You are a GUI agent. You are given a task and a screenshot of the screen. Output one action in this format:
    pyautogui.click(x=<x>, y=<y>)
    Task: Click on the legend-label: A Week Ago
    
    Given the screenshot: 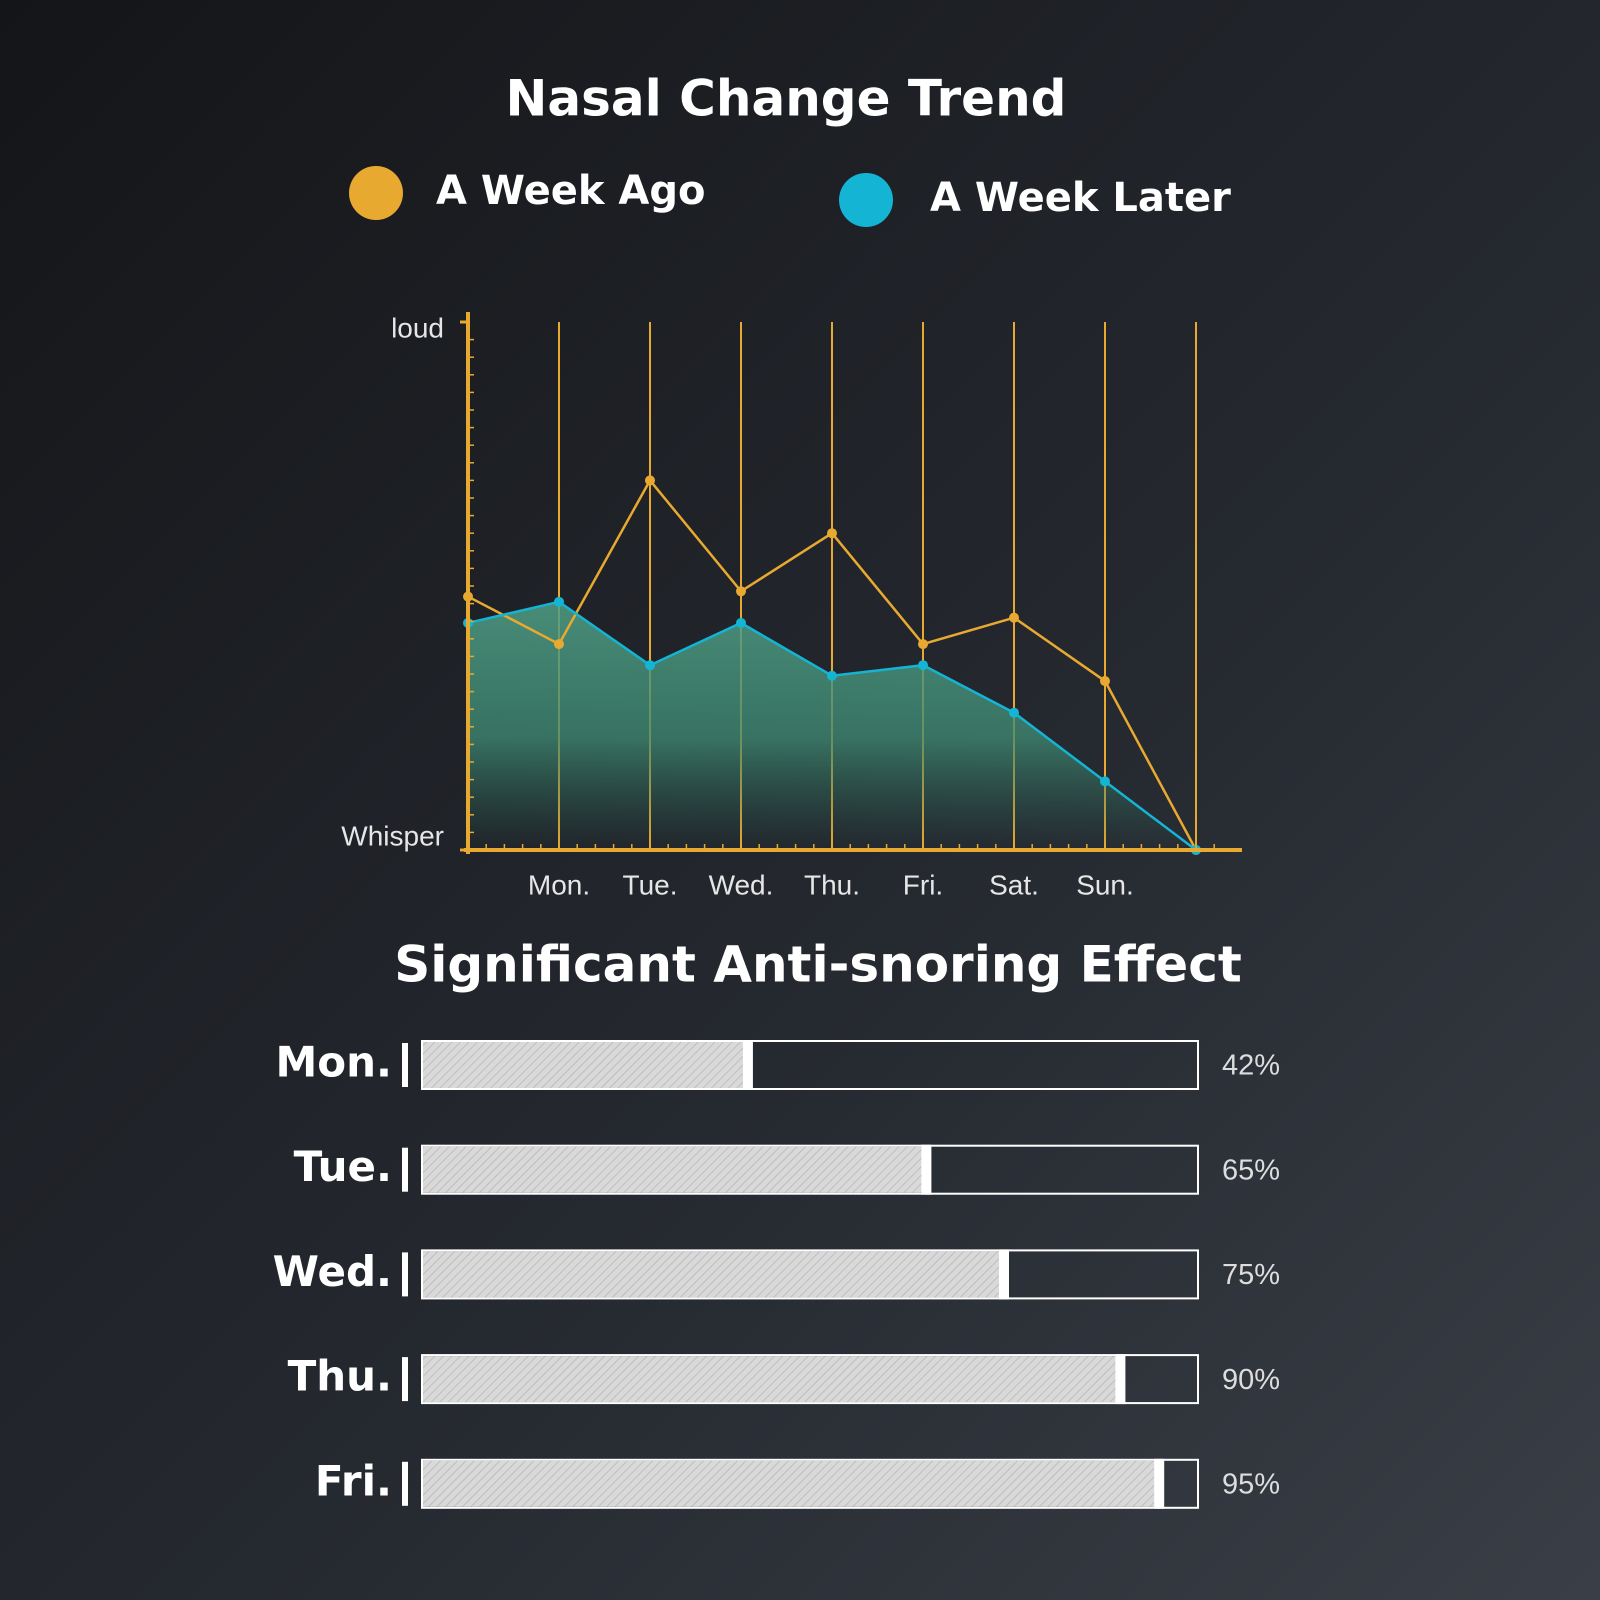 What is the action you would take?
    pyautogui.click(x=570, y=191)
    